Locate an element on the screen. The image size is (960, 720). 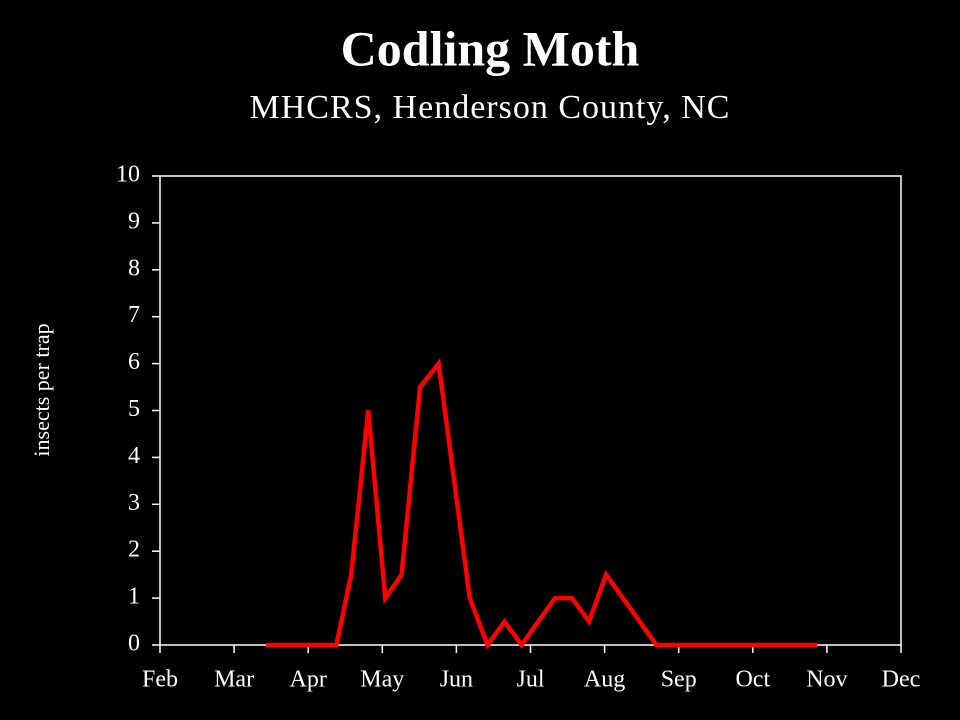
x-tick-label: Mar is located at coordinates (234, 680).